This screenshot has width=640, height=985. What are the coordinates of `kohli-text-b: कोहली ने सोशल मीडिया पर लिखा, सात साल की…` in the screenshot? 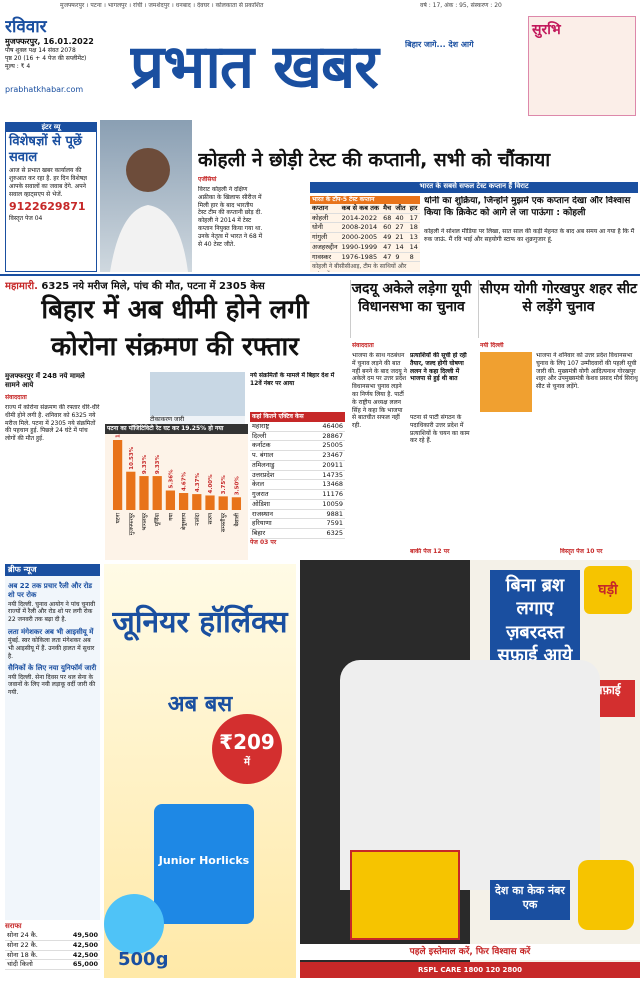 It's located at (529, 235).